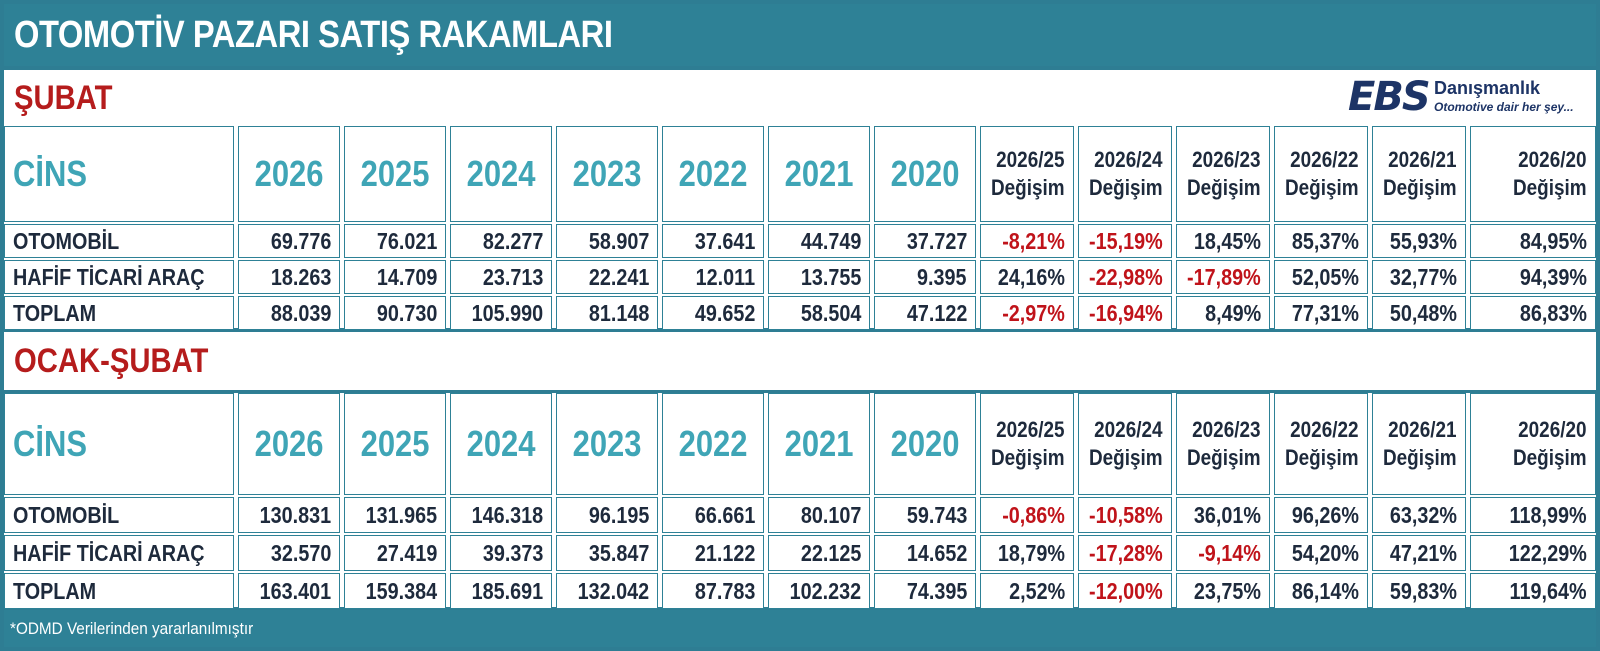 This screenshot has width=1600, height=651. Describe the element at coordinates (819, 553) in the screenshot. I see `value-cell: 22.125` at that location.